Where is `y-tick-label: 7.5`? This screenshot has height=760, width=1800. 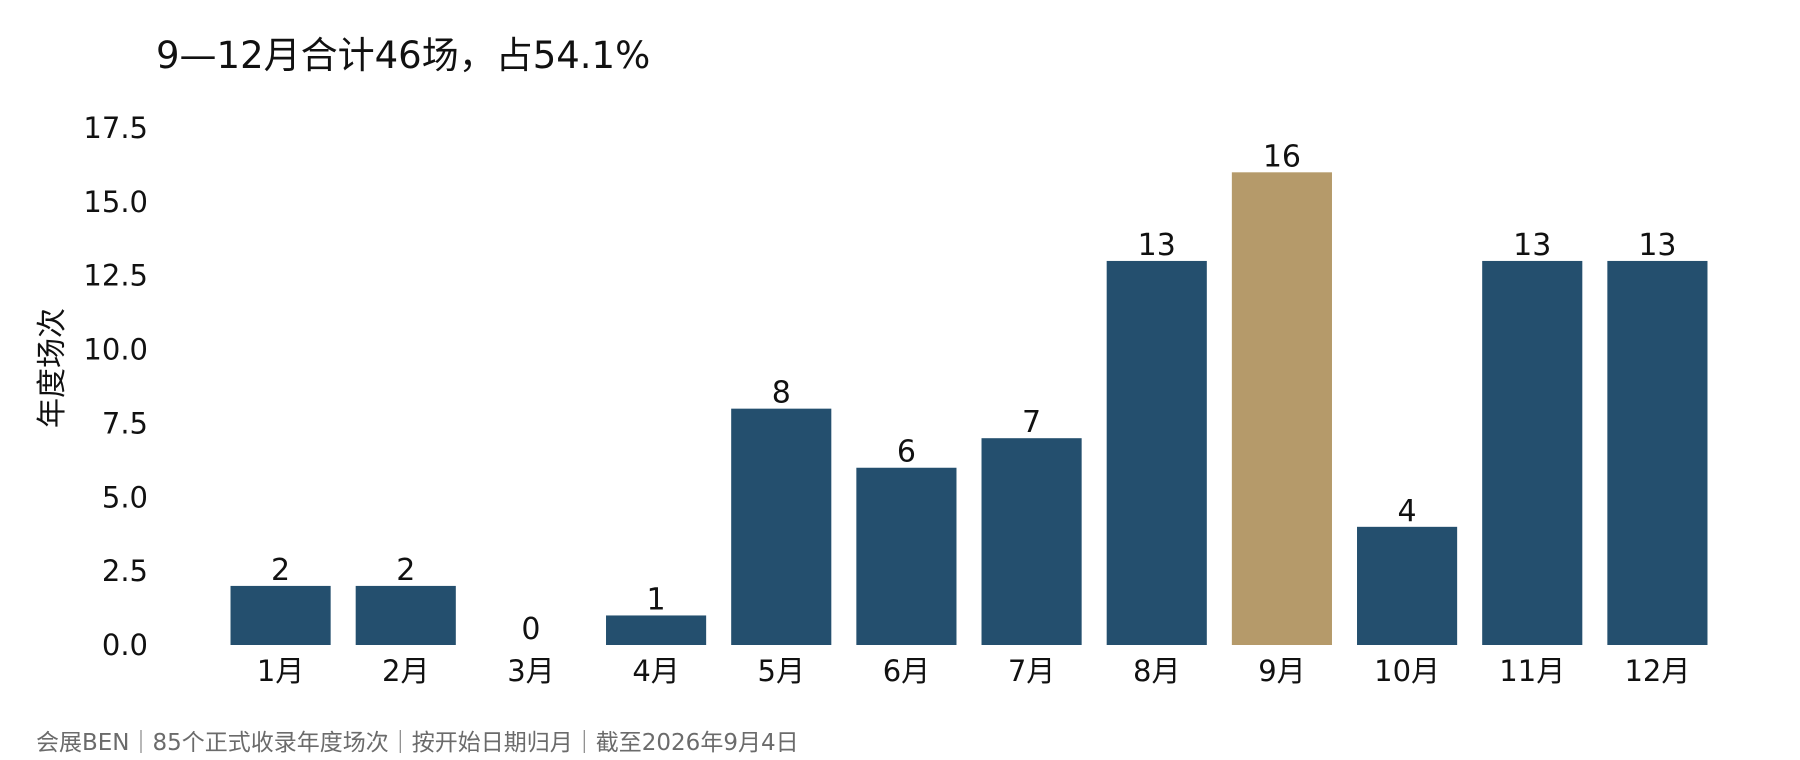 y-tick-label: 7.5 is located at coordinates (125, 423).